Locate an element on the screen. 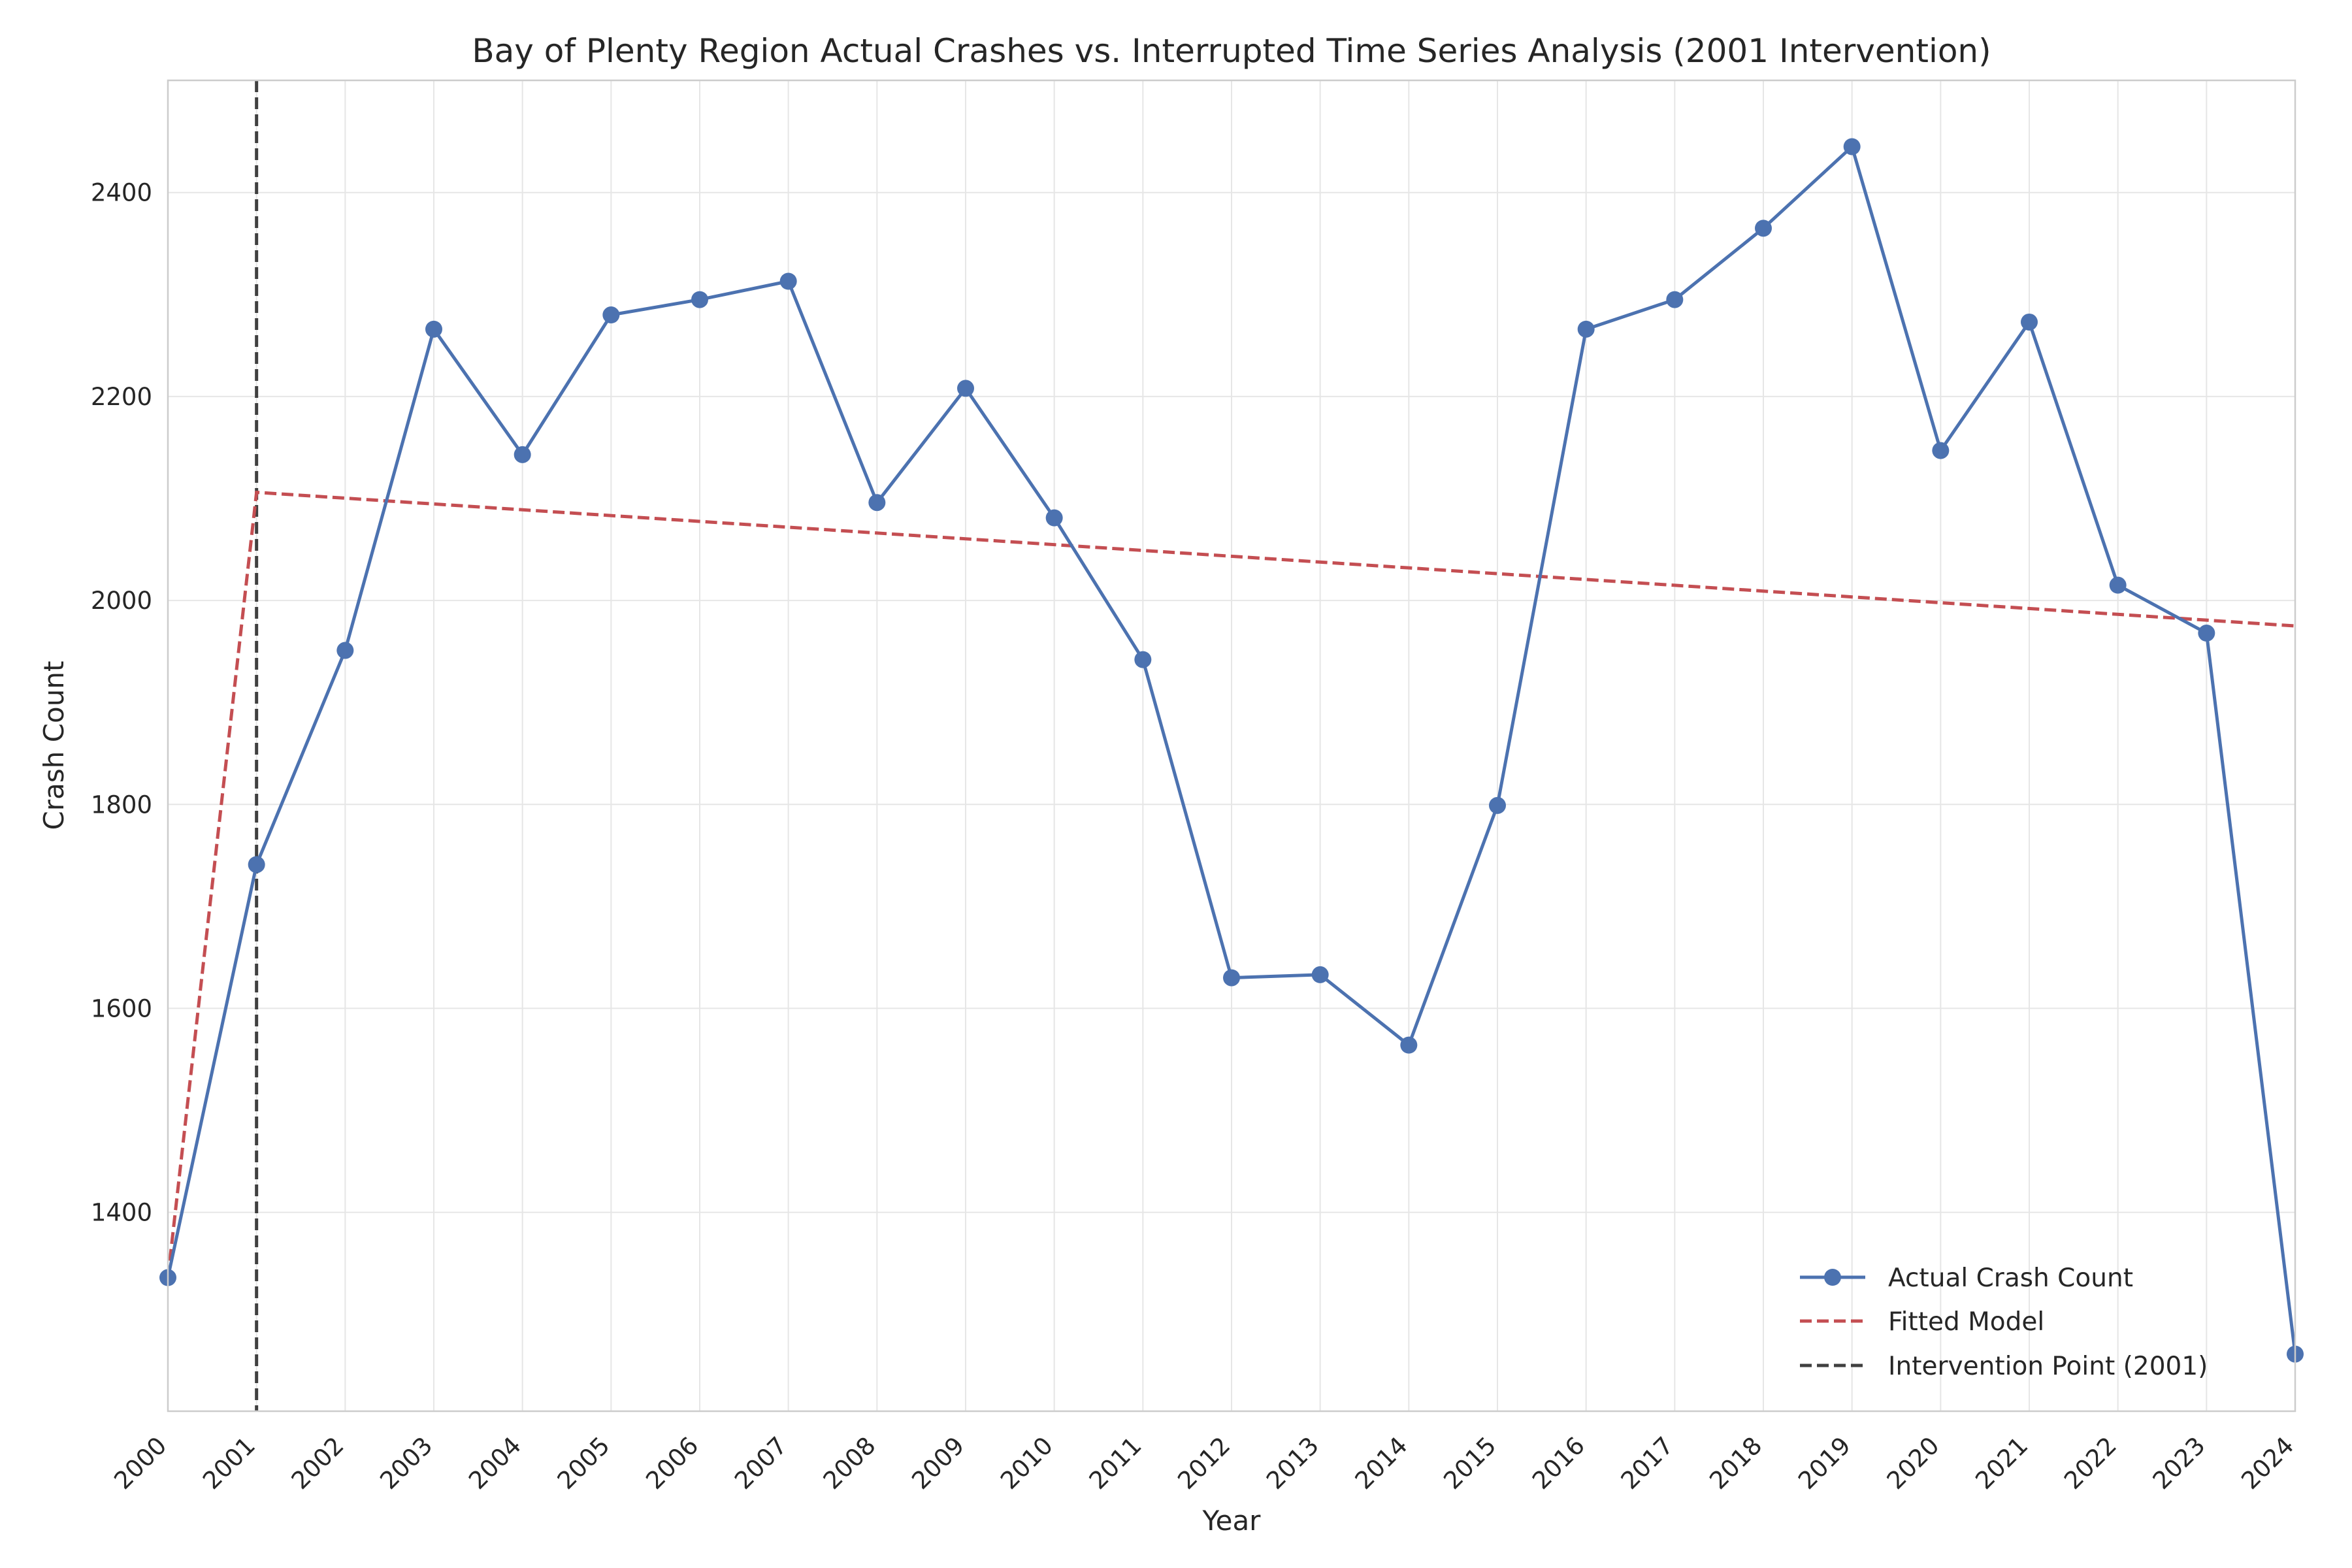 The width and height of the screenshot is (2352, 1568). x-tick-label: 2023 is located at coordinates (2179, 1463).